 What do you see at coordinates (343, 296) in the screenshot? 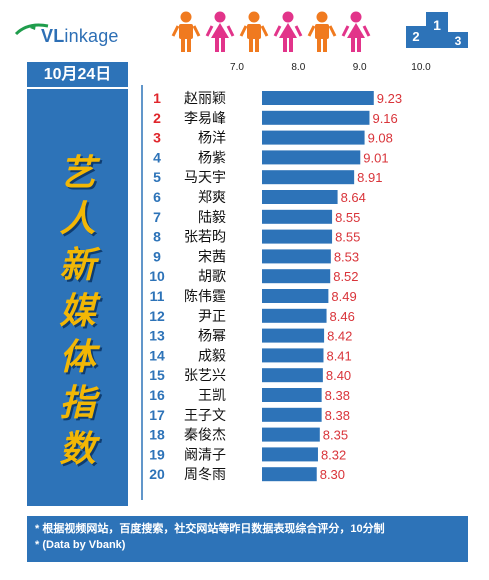
I see `score-label: 8.49` at bounding box center [343, 296].